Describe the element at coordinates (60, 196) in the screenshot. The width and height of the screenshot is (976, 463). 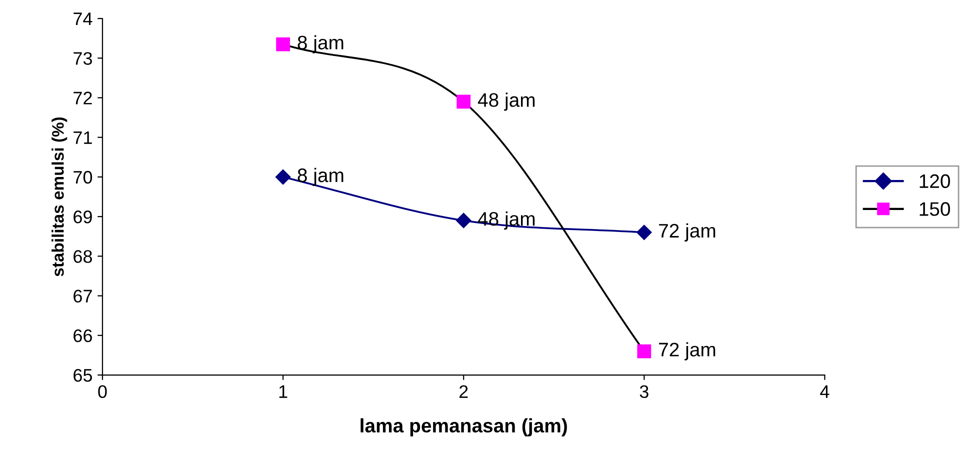
I see `y-axis-title: stabilitas emulsi (%)` at that location.